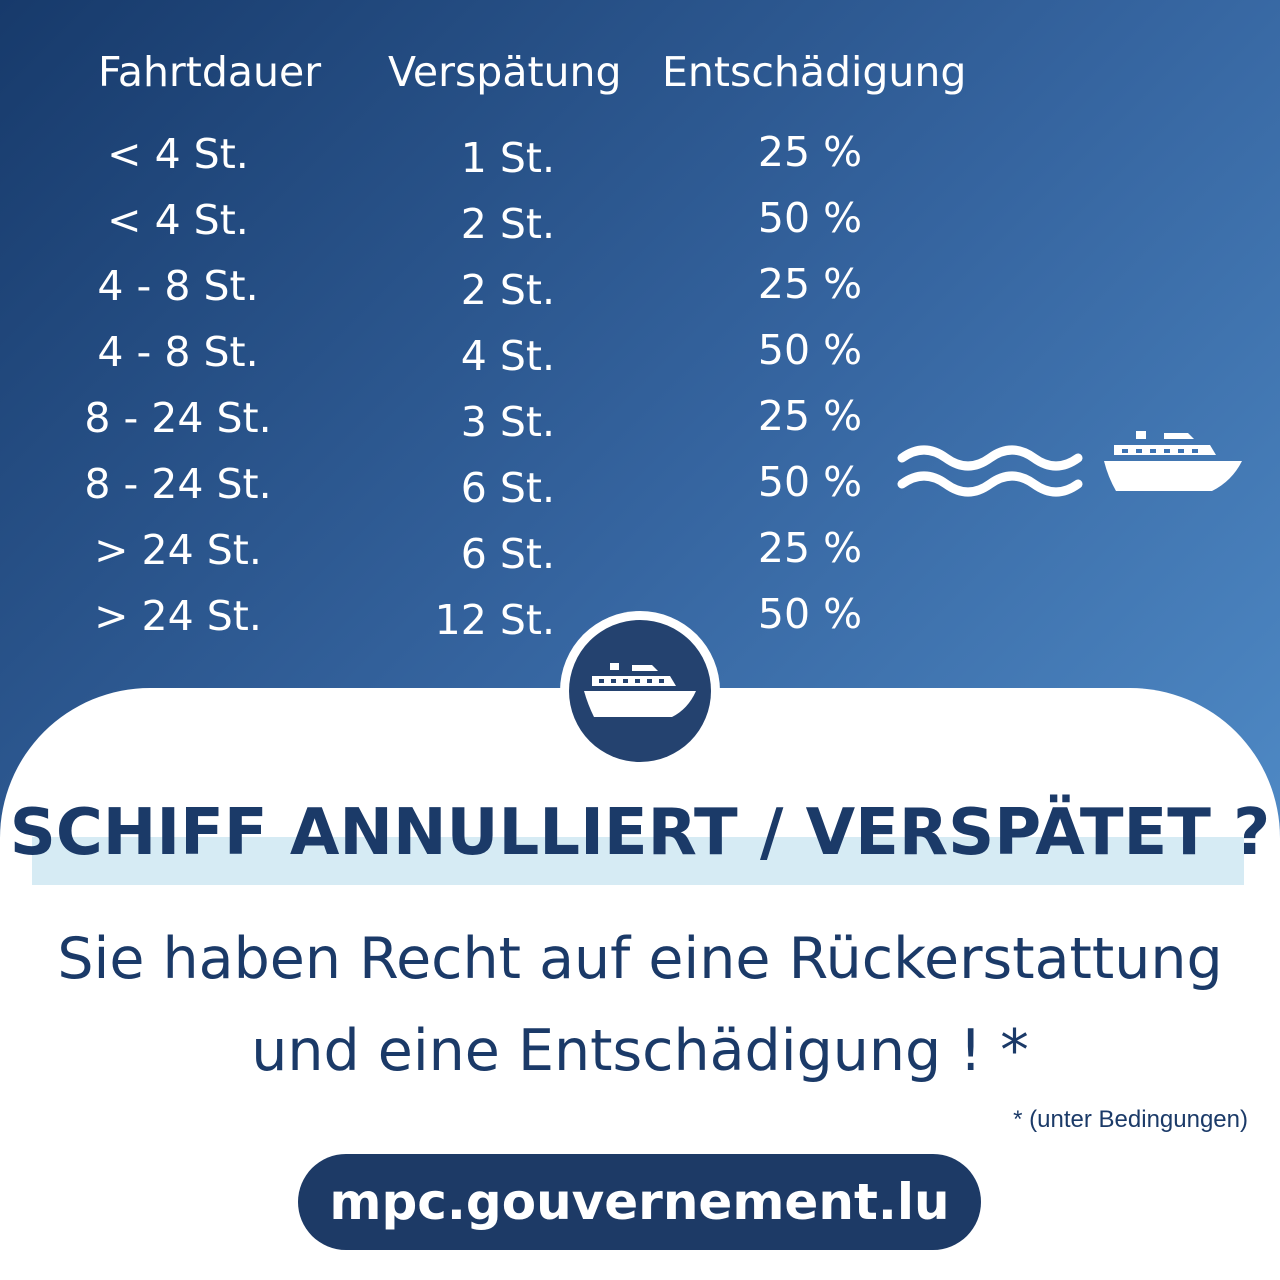  I want to click on ship-badge, so click(640, 691).